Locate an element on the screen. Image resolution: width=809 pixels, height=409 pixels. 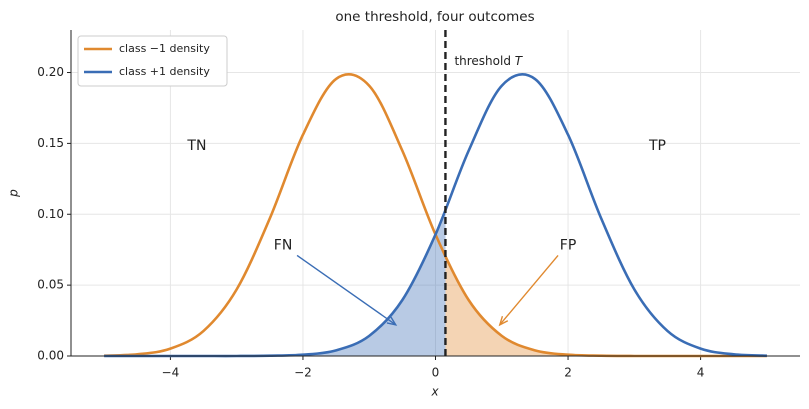
y-axis-label: p is located at coordinates (14, 193).